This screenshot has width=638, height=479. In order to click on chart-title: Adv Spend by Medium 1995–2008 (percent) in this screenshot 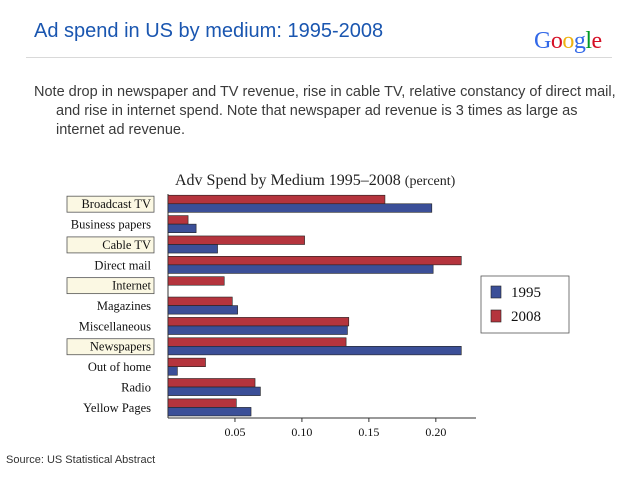, I will do `click(315, 180)`.